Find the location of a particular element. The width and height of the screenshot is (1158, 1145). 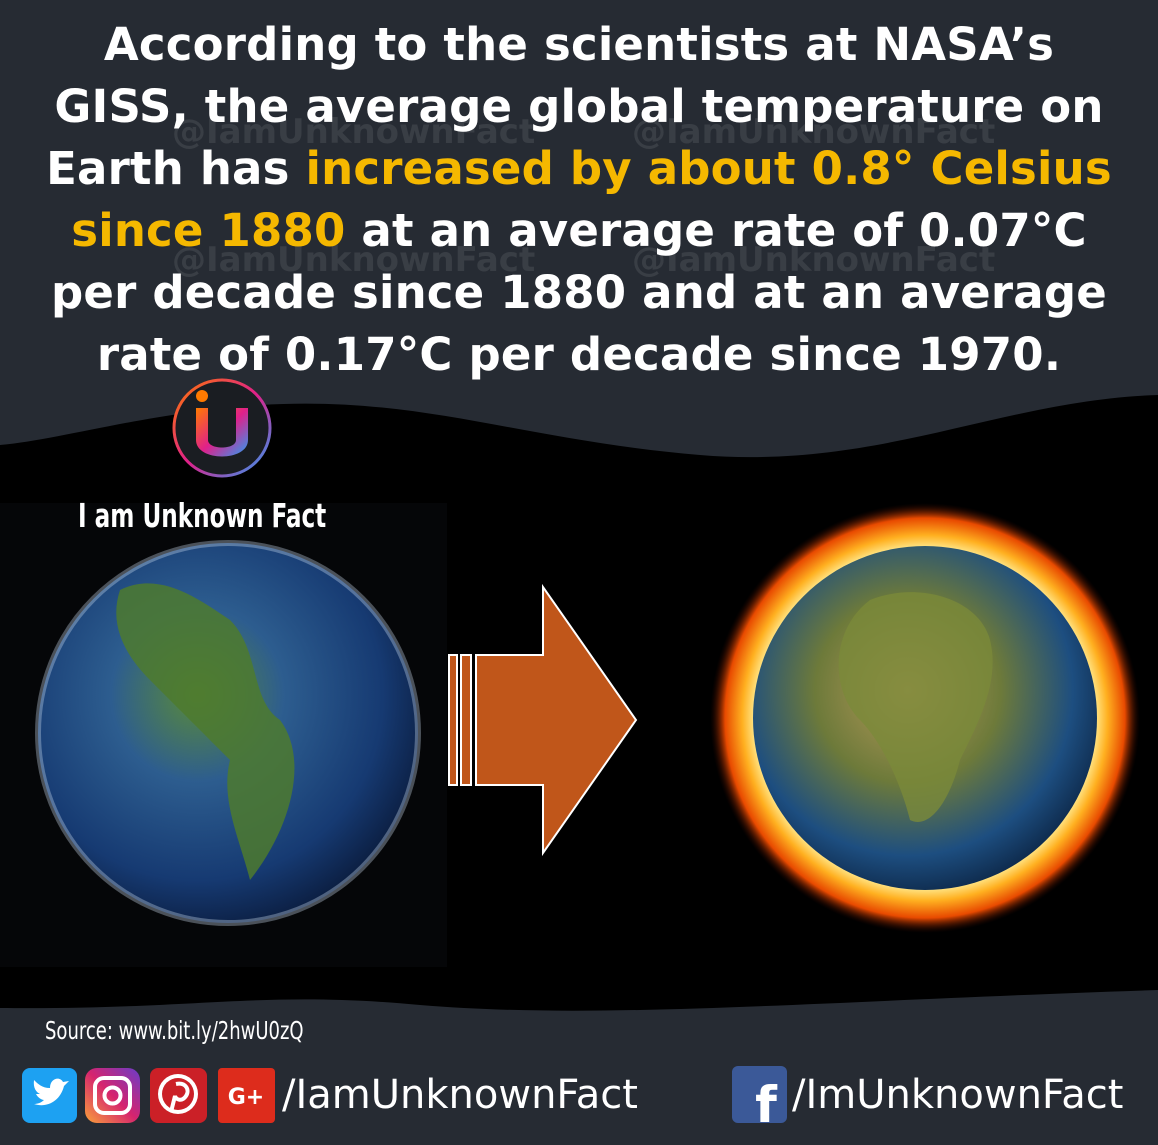

google-plus-icon: G+ is located at coordinates (246, 1097).